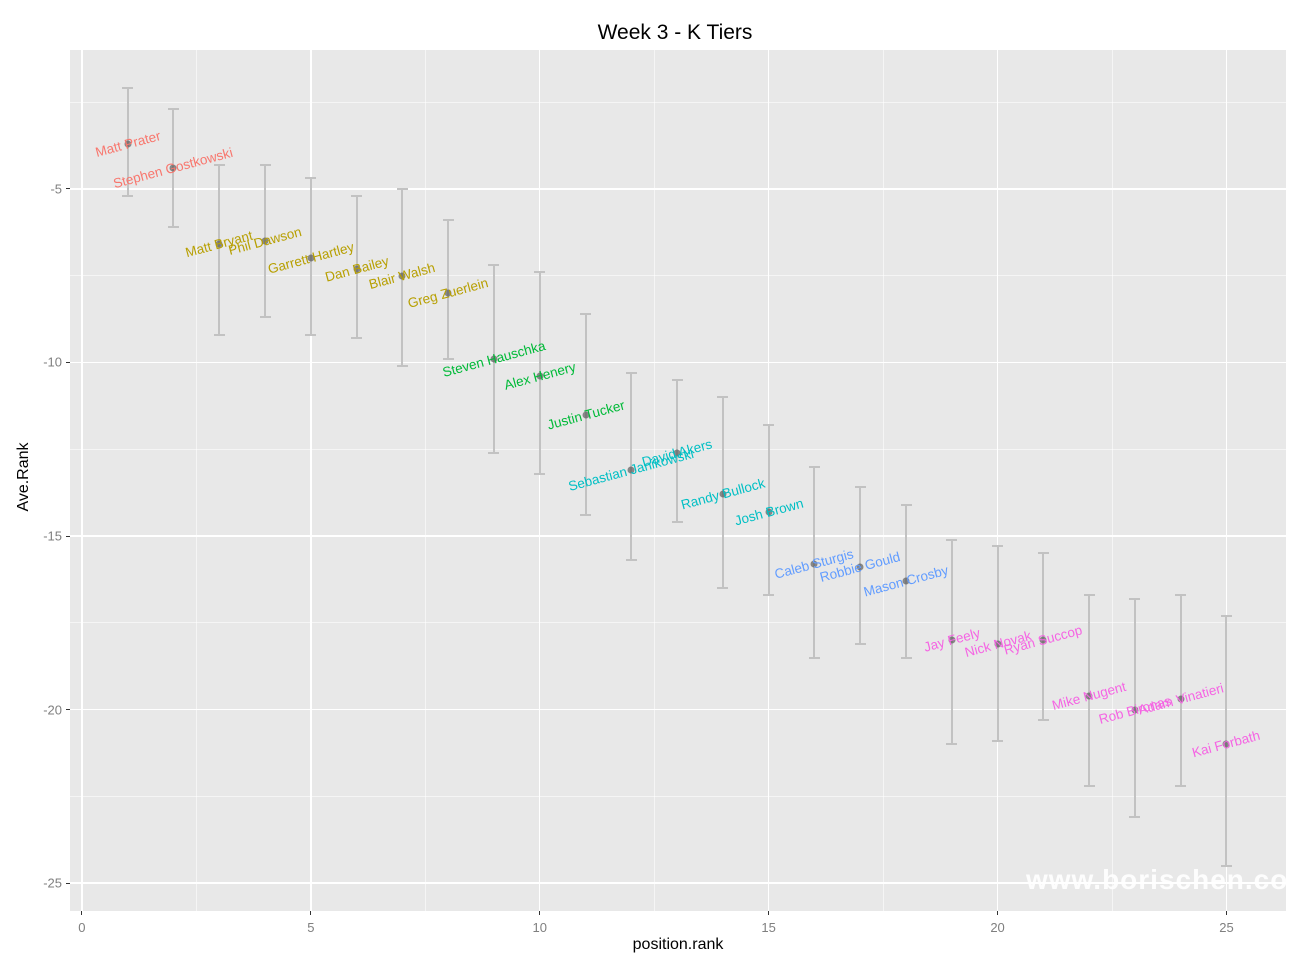 Image resolution: width=1309 pixels, height=966 pixels. Describe the element at coordinates (1157, 879) in the screenshot. I see `watermark: www.borischen.co` at that location.